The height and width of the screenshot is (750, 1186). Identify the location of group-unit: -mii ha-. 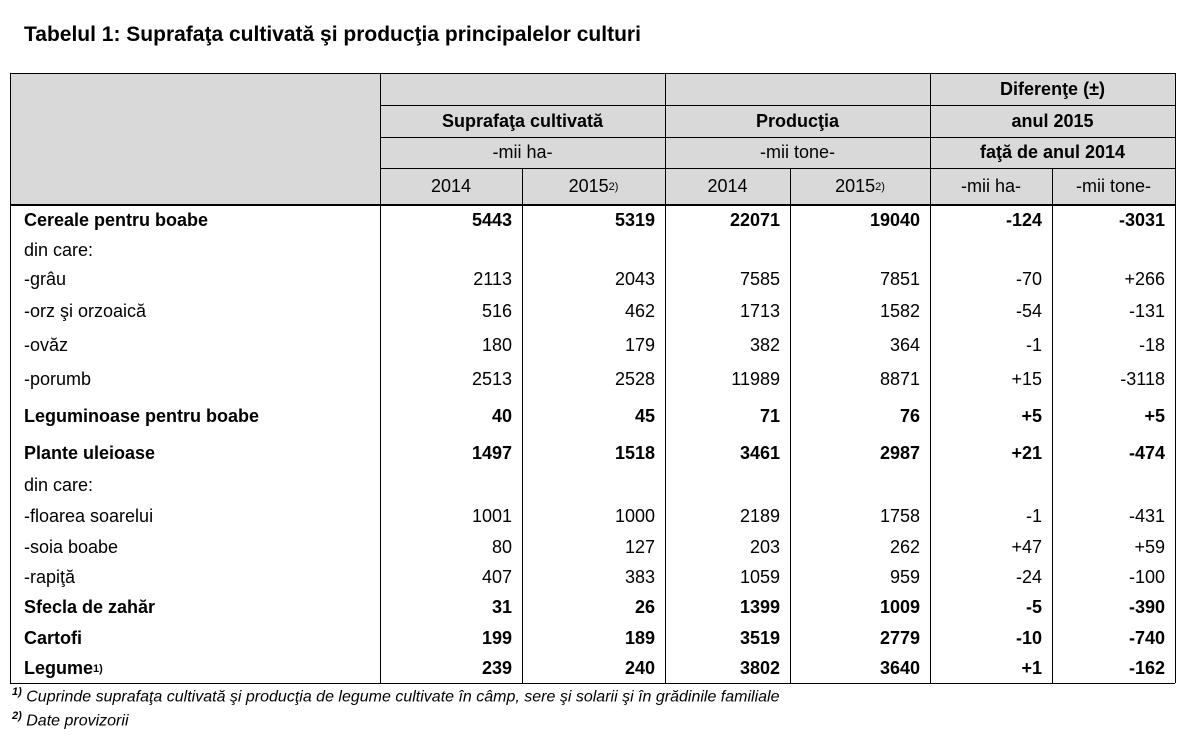
(522, 152).